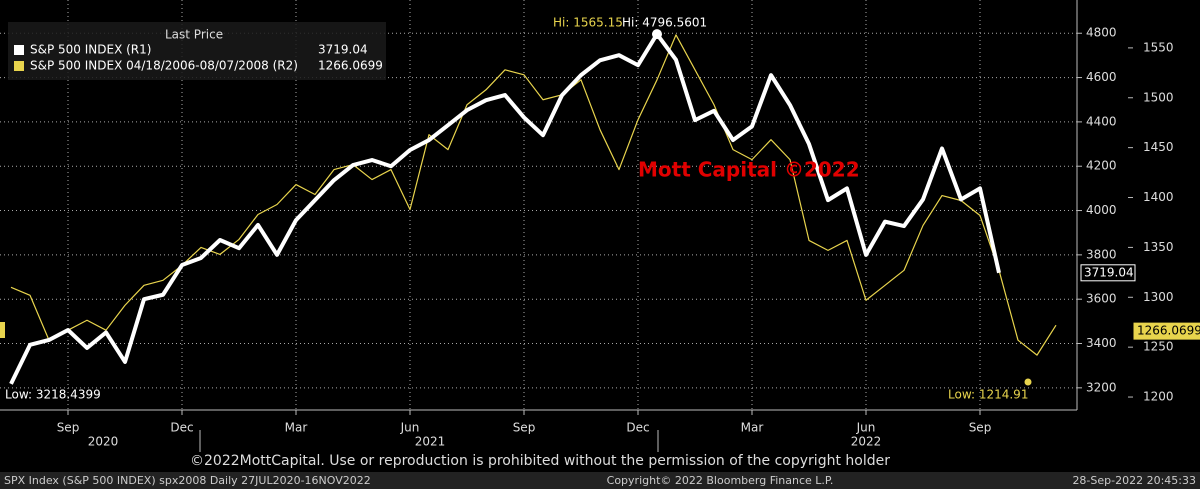 The width and height of the screenshot is (1200, 489). I want to click on annotation: Hi: 4796.5601, so click(664, 23).